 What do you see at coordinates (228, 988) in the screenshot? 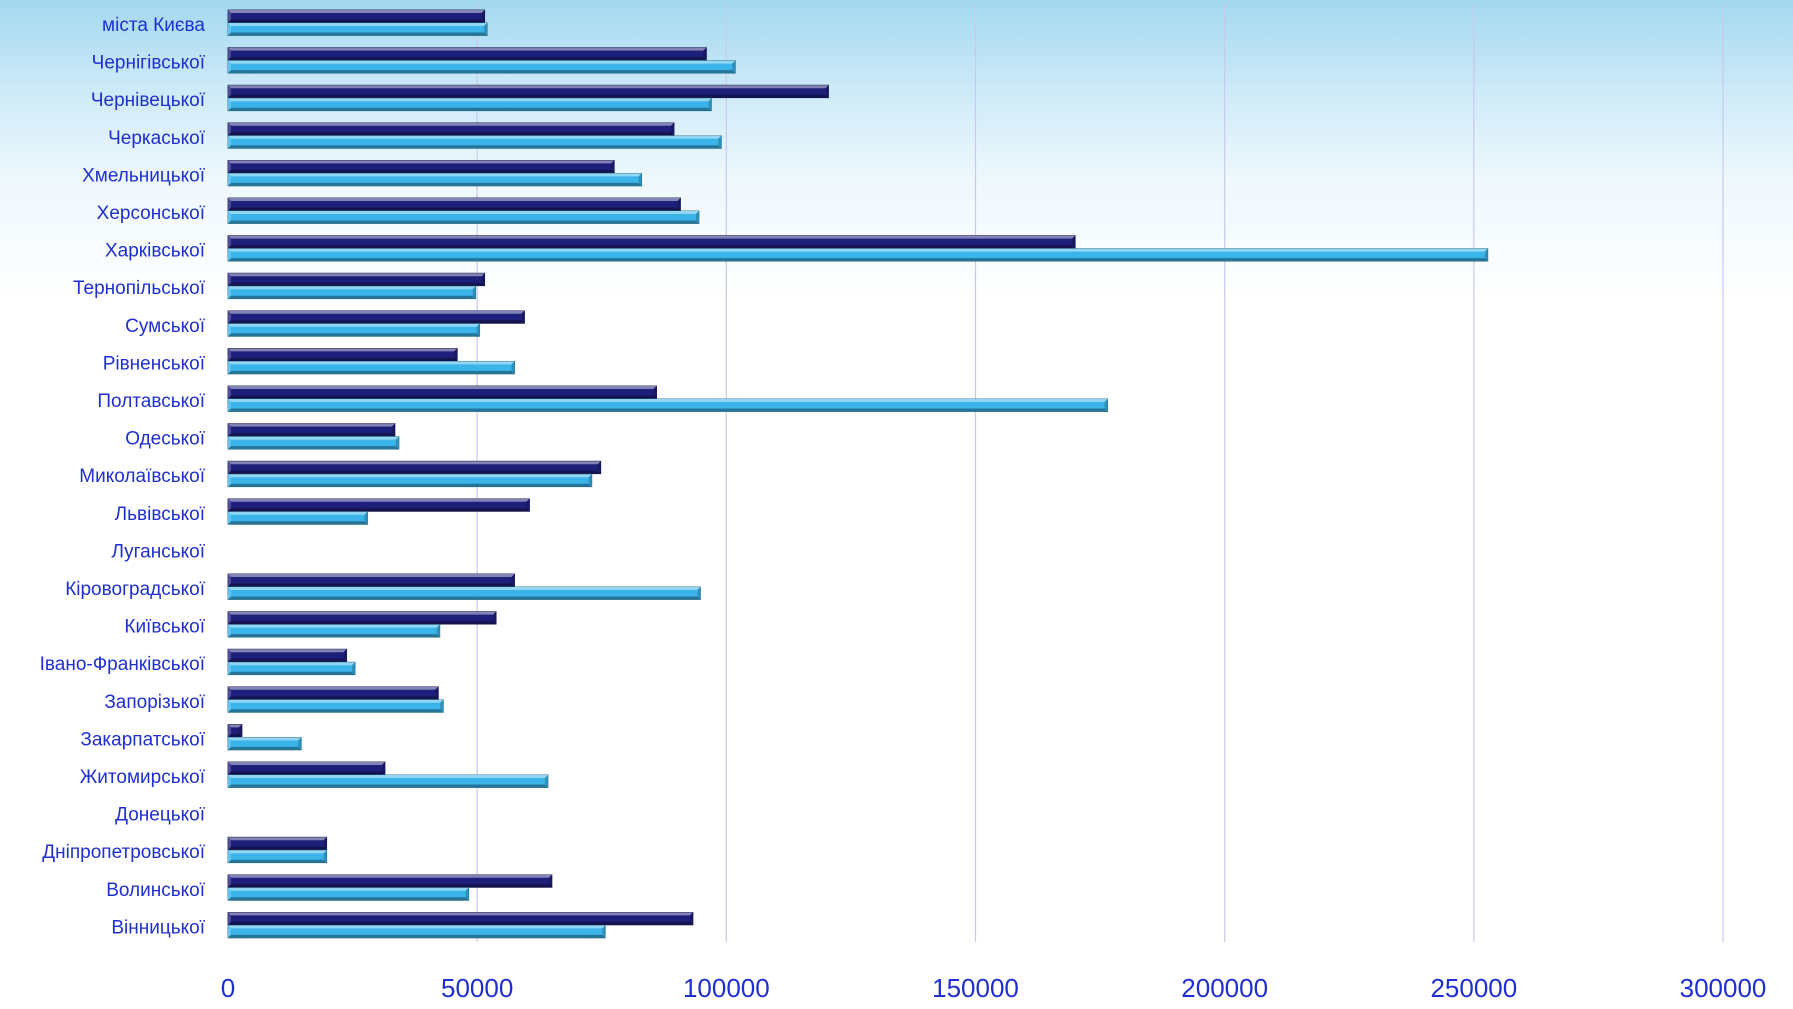
I see `x-tick-label: 0` at bounding box center [228, 988].